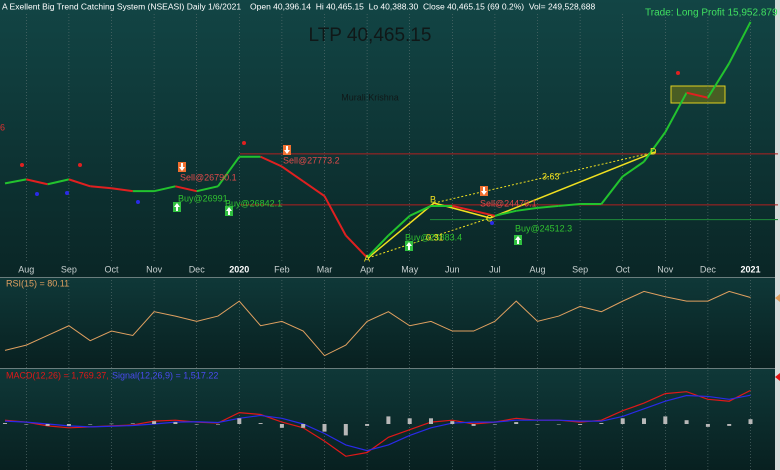 This screenshot has height=470, width=780. Describe the element at coordinates (452, 269) in the screenshot. I see `x-tick-label: Jun` at that location.